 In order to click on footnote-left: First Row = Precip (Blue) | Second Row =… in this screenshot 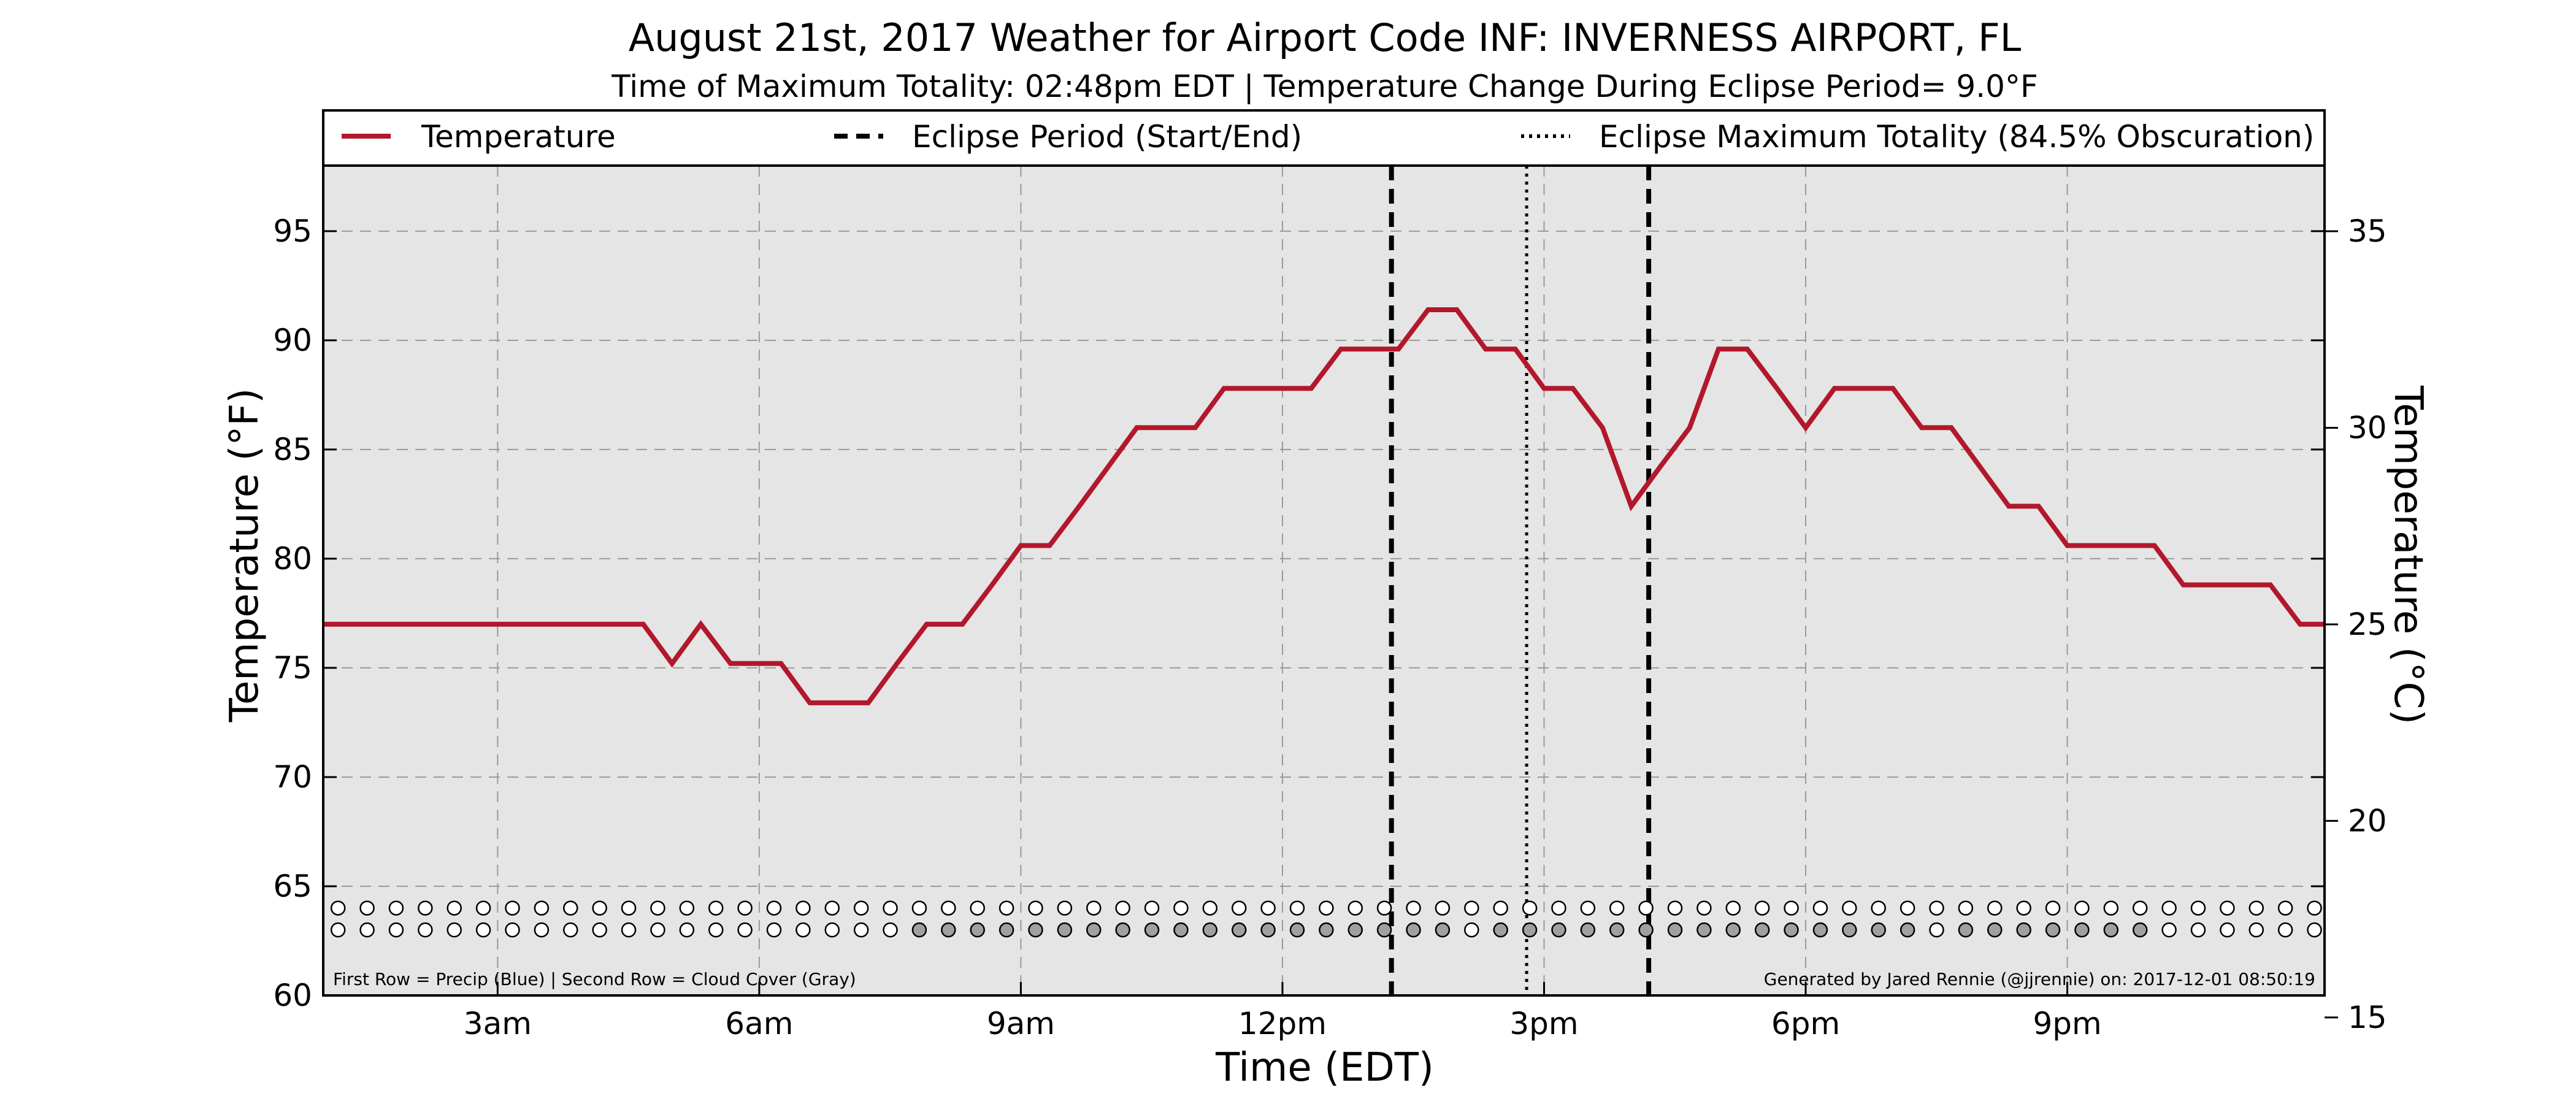, I will do `click(594, 979)`.